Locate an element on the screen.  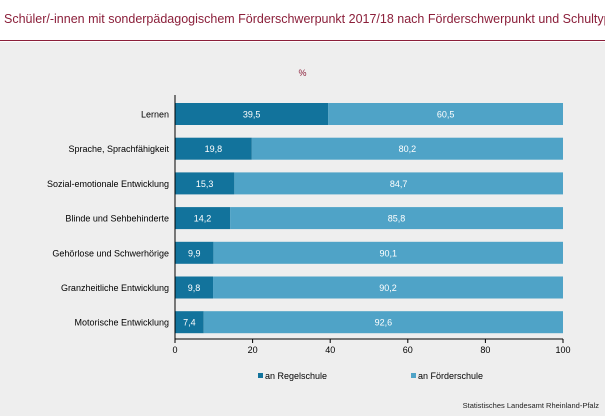
category-label: Gehörlose und Schwerhörige is located at coordinates (110, 253).